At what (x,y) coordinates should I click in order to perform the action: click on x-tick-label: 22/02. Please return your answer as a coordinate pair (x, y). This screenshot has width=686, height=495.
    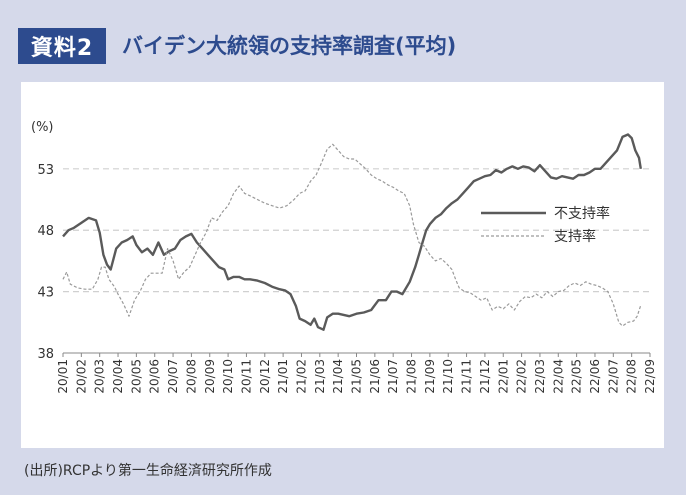
    Looking at the image, I should click on (522, 376).